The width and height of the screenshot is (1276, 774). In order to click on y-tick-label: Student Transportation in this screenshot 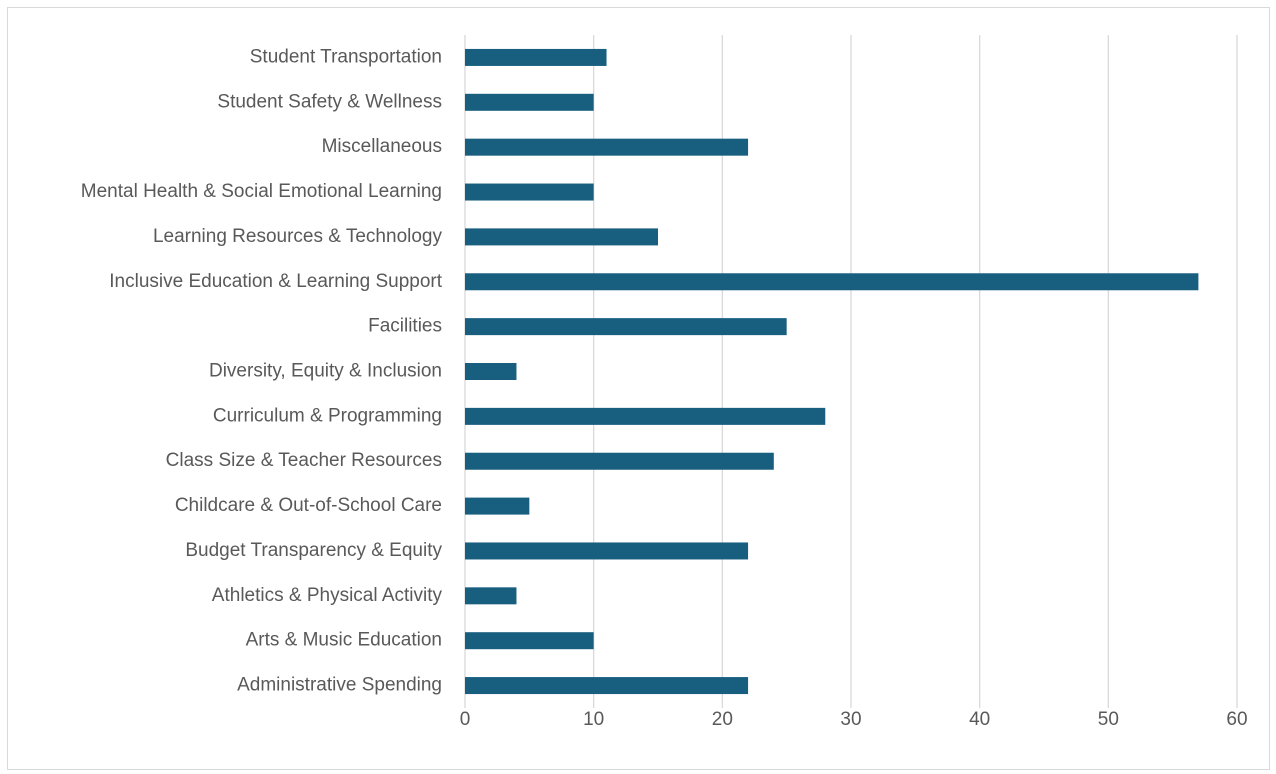, I will do `click(346, 56)`.